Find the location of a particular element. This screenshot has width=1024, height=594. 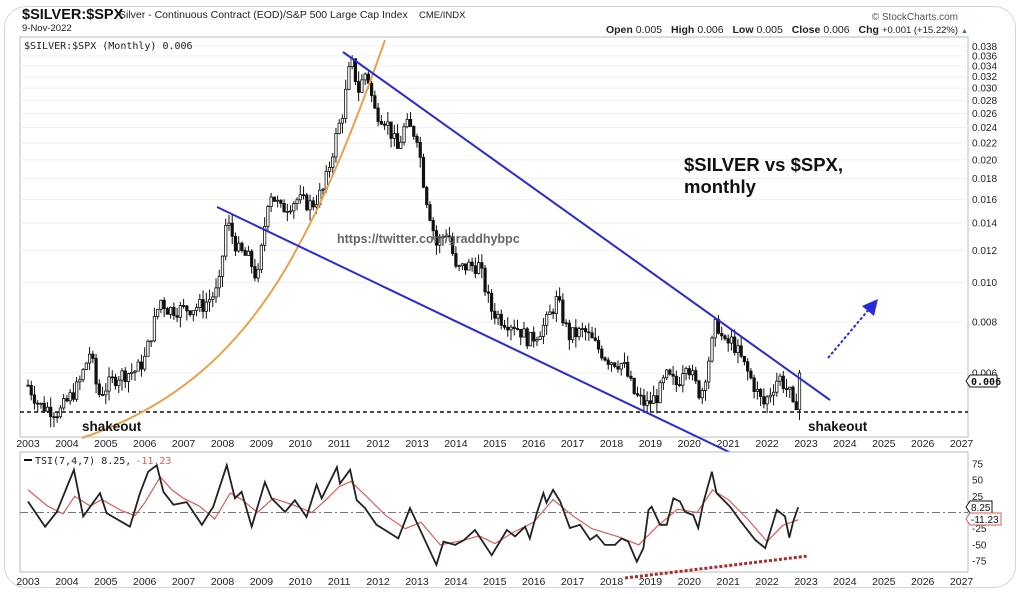

price-x-tick: 2017 is located at coordinates (573, 444).